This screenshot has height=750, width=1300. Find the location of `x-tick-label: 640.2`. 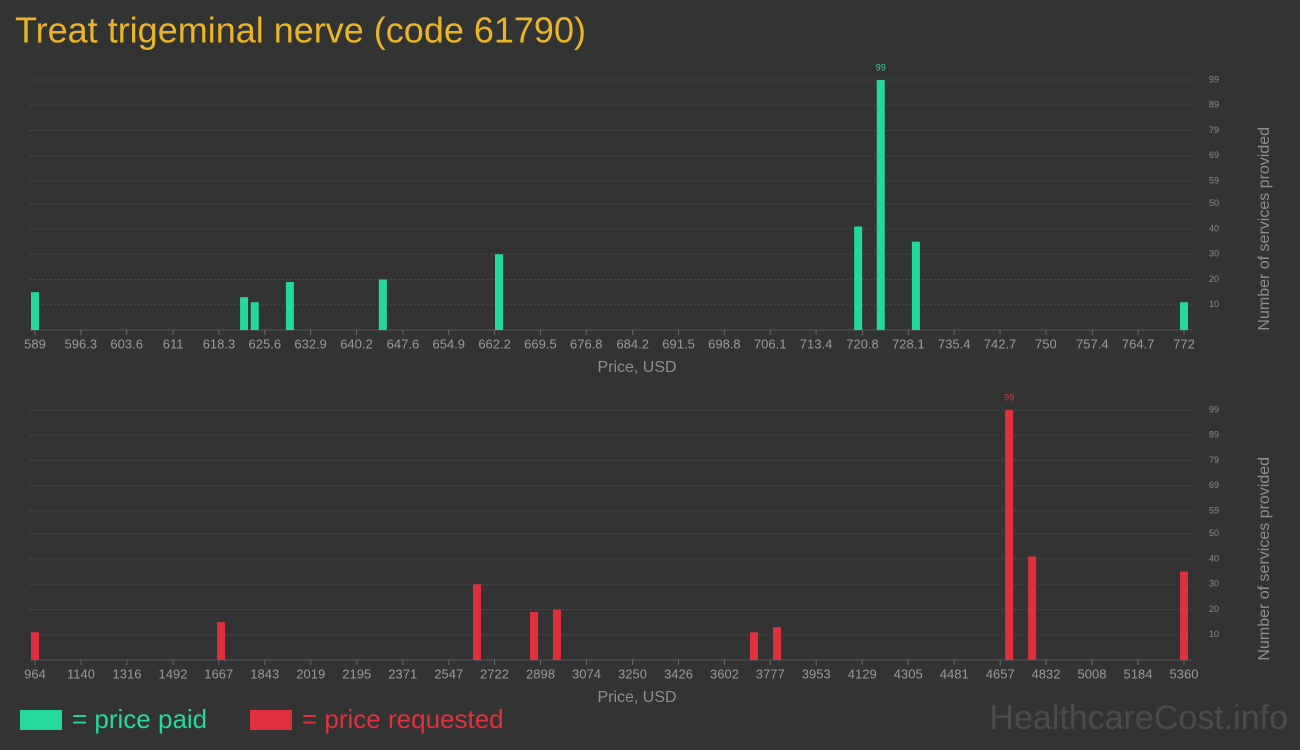

x-tick-label: 640.2 is located at coordinates (356, 343).